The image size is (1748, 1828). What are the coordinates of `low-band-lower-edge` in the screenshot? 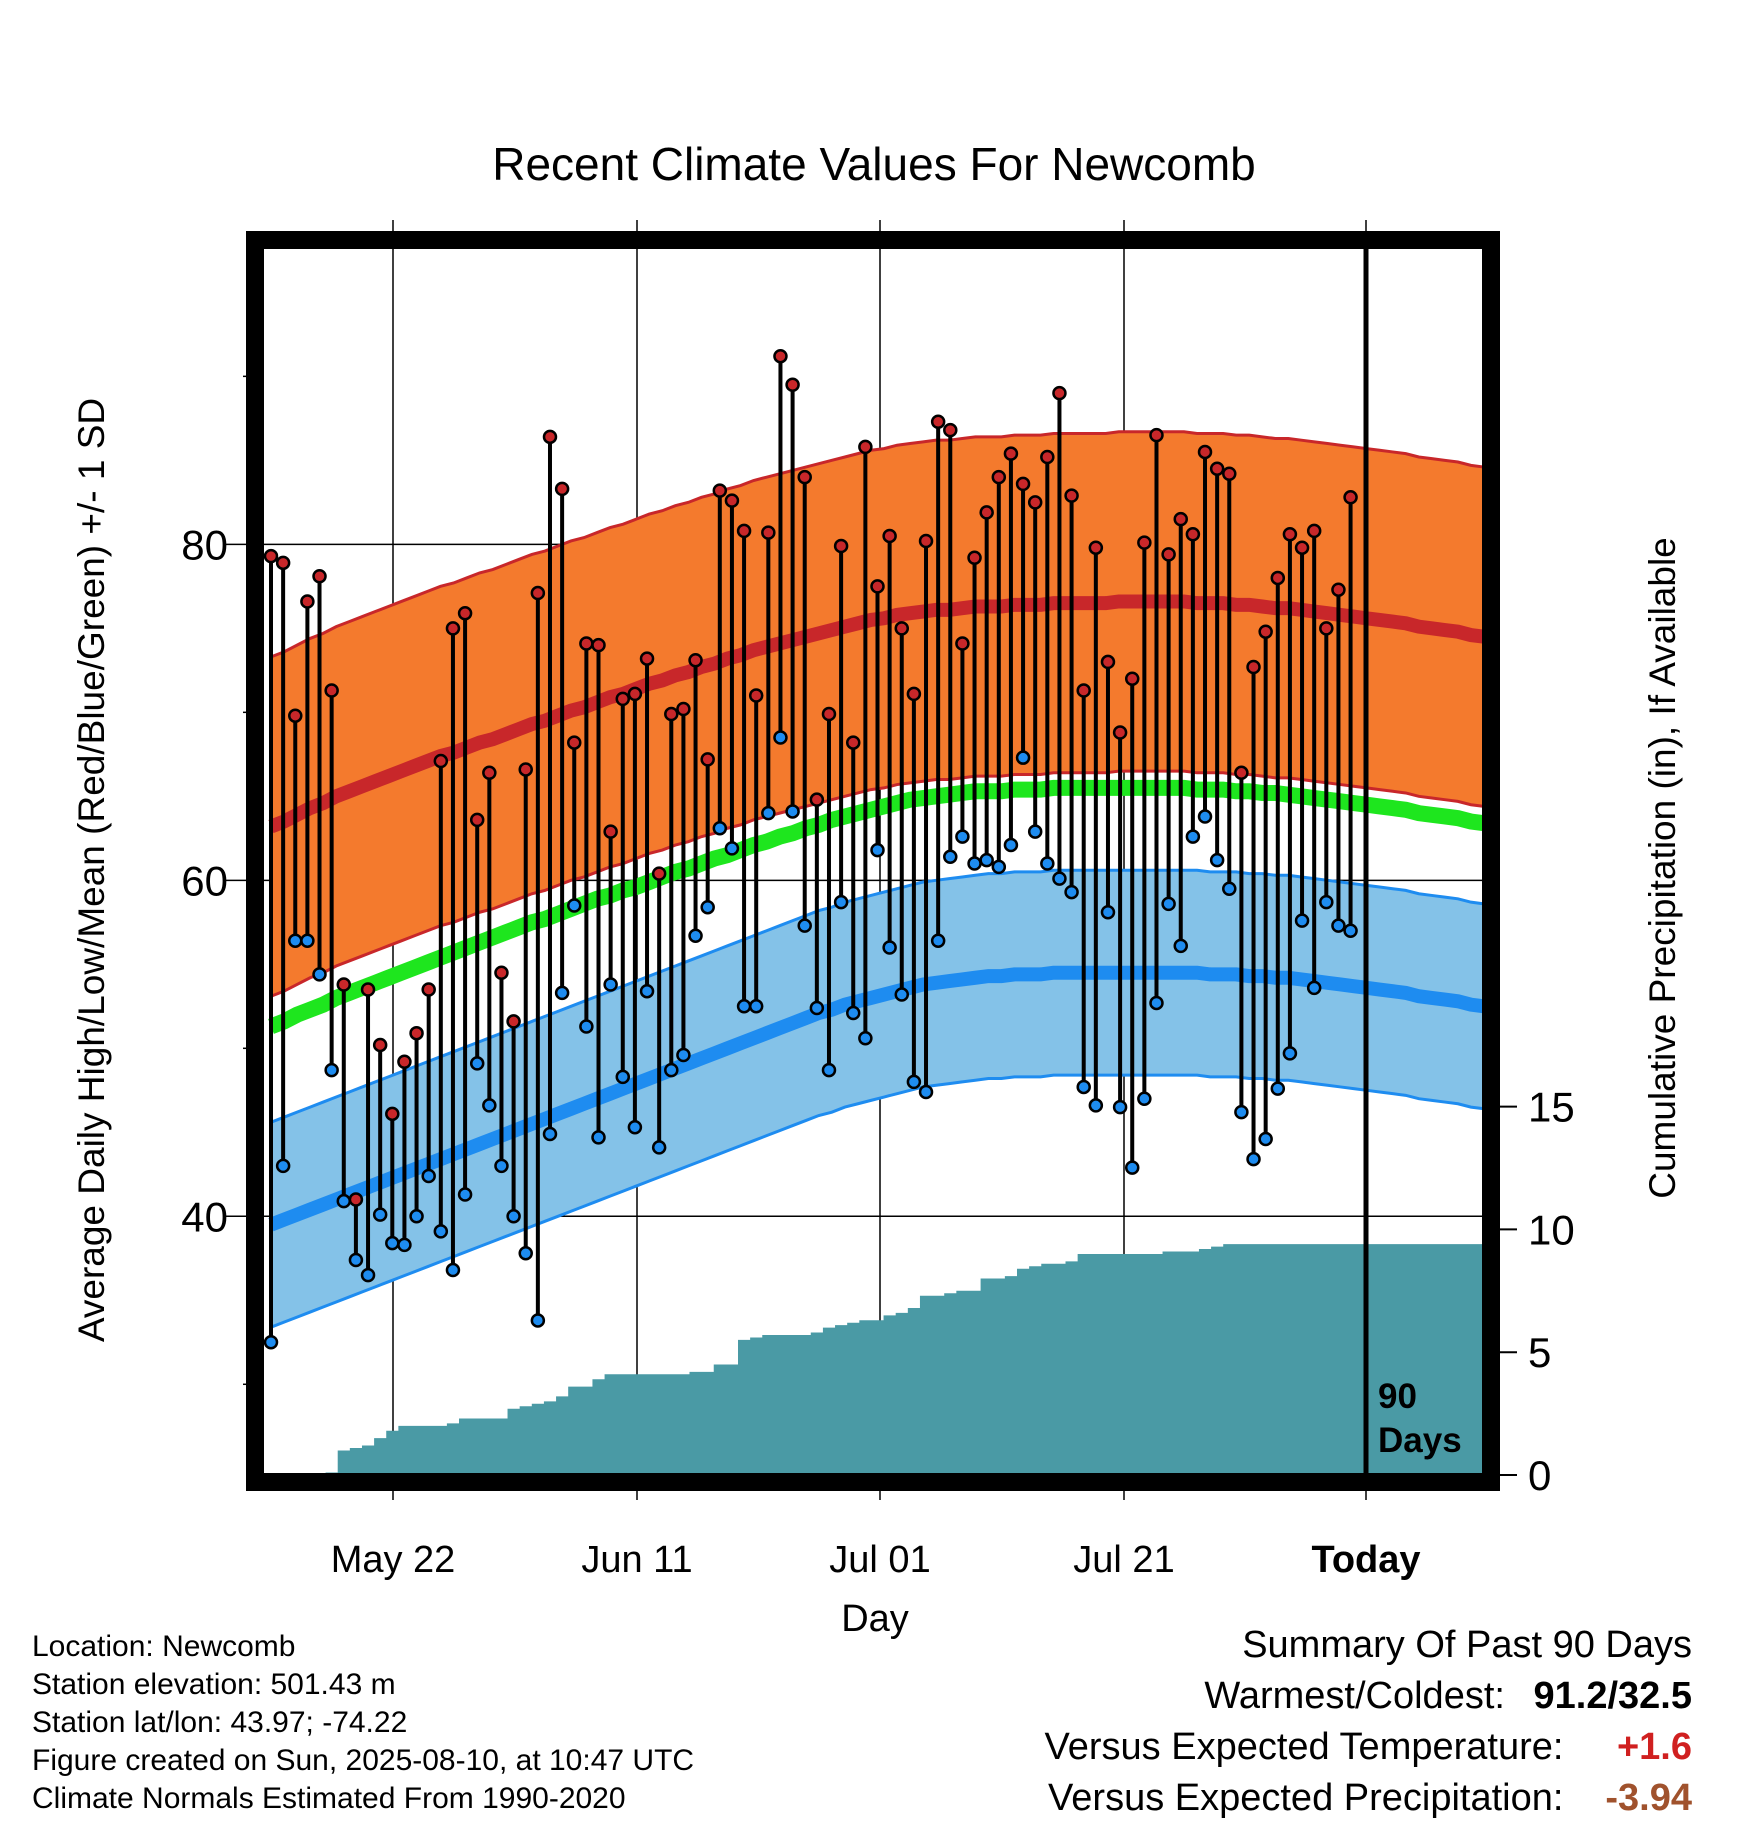 It's located at (877, 1201).